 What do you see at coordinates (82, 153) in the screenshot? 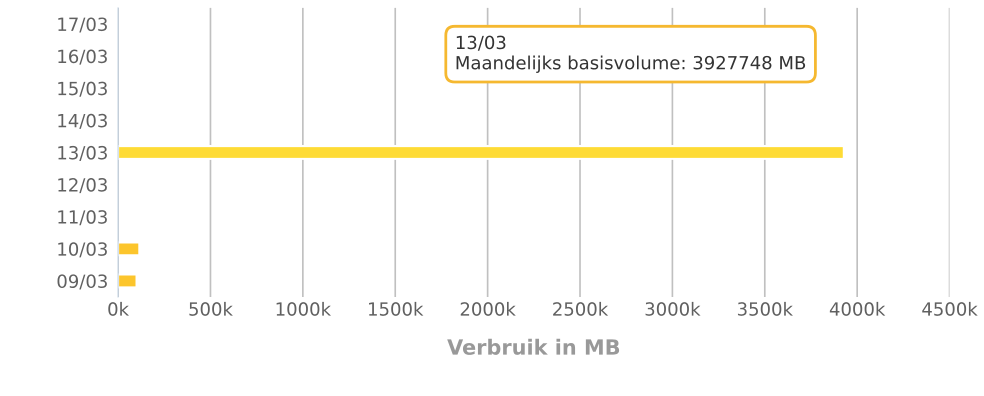
I see `y-tick-label: 13/03` at bounding box center [82, 153].